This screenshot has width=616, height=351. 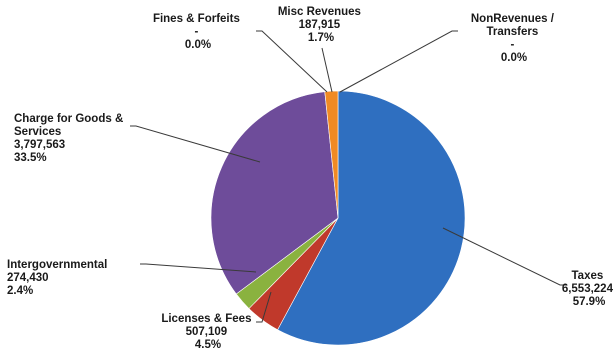 What do you see at coordinates (28, 278) in the screenshot?
I see `label-intergov-value: 274,430` at bounding box center [28, 278].